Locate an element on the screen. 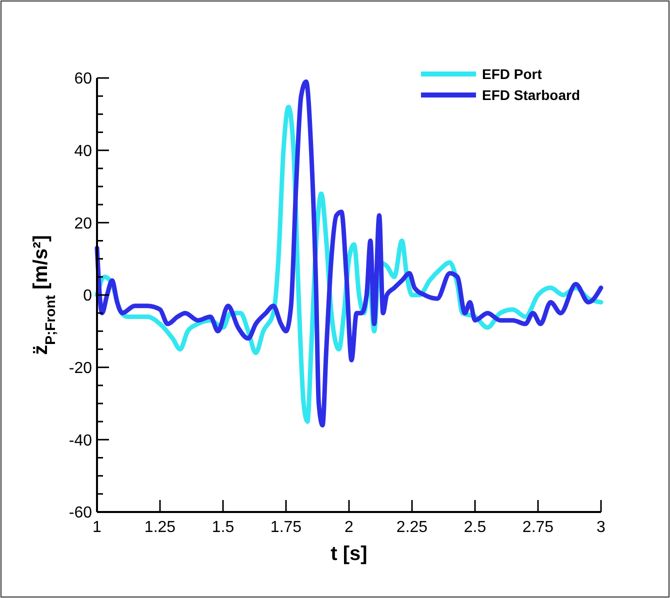 The width and height of the screenshot is (670, 598). y-tick-label: -60 is located at coordinates (80, 513).